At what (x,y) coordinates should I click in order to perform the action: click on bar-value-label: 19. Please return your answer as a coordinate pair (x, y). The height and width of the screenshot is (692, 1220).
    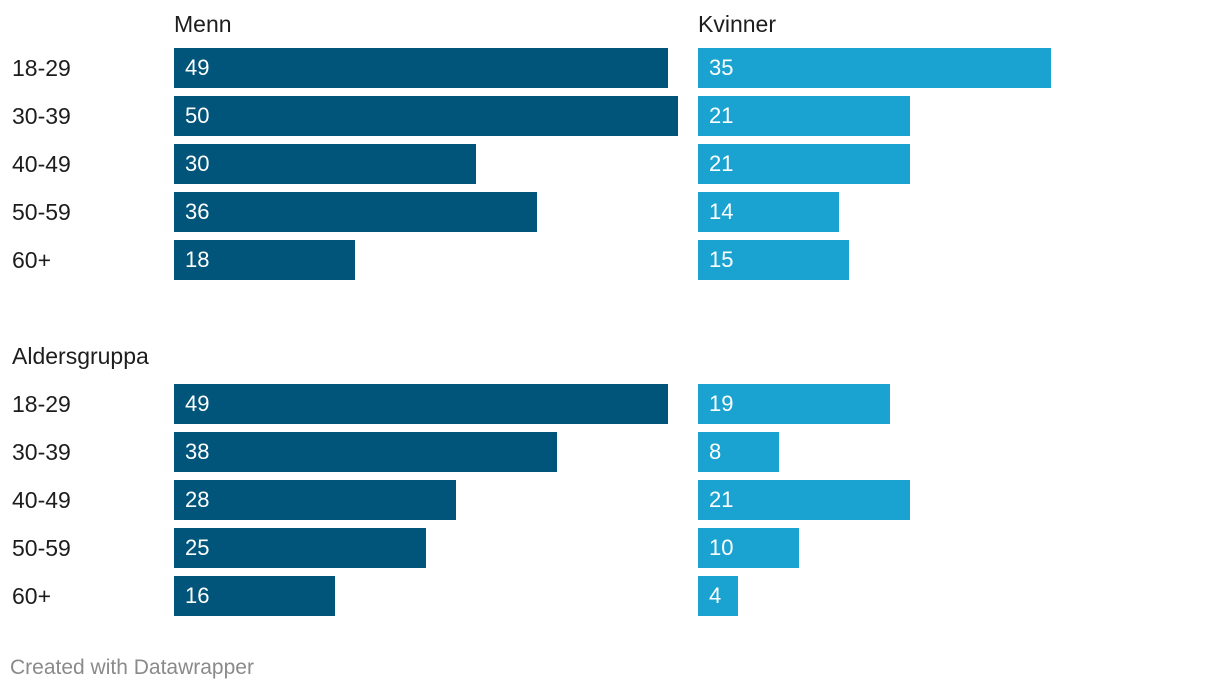
    Looking at the image, I should click on (721, 403).